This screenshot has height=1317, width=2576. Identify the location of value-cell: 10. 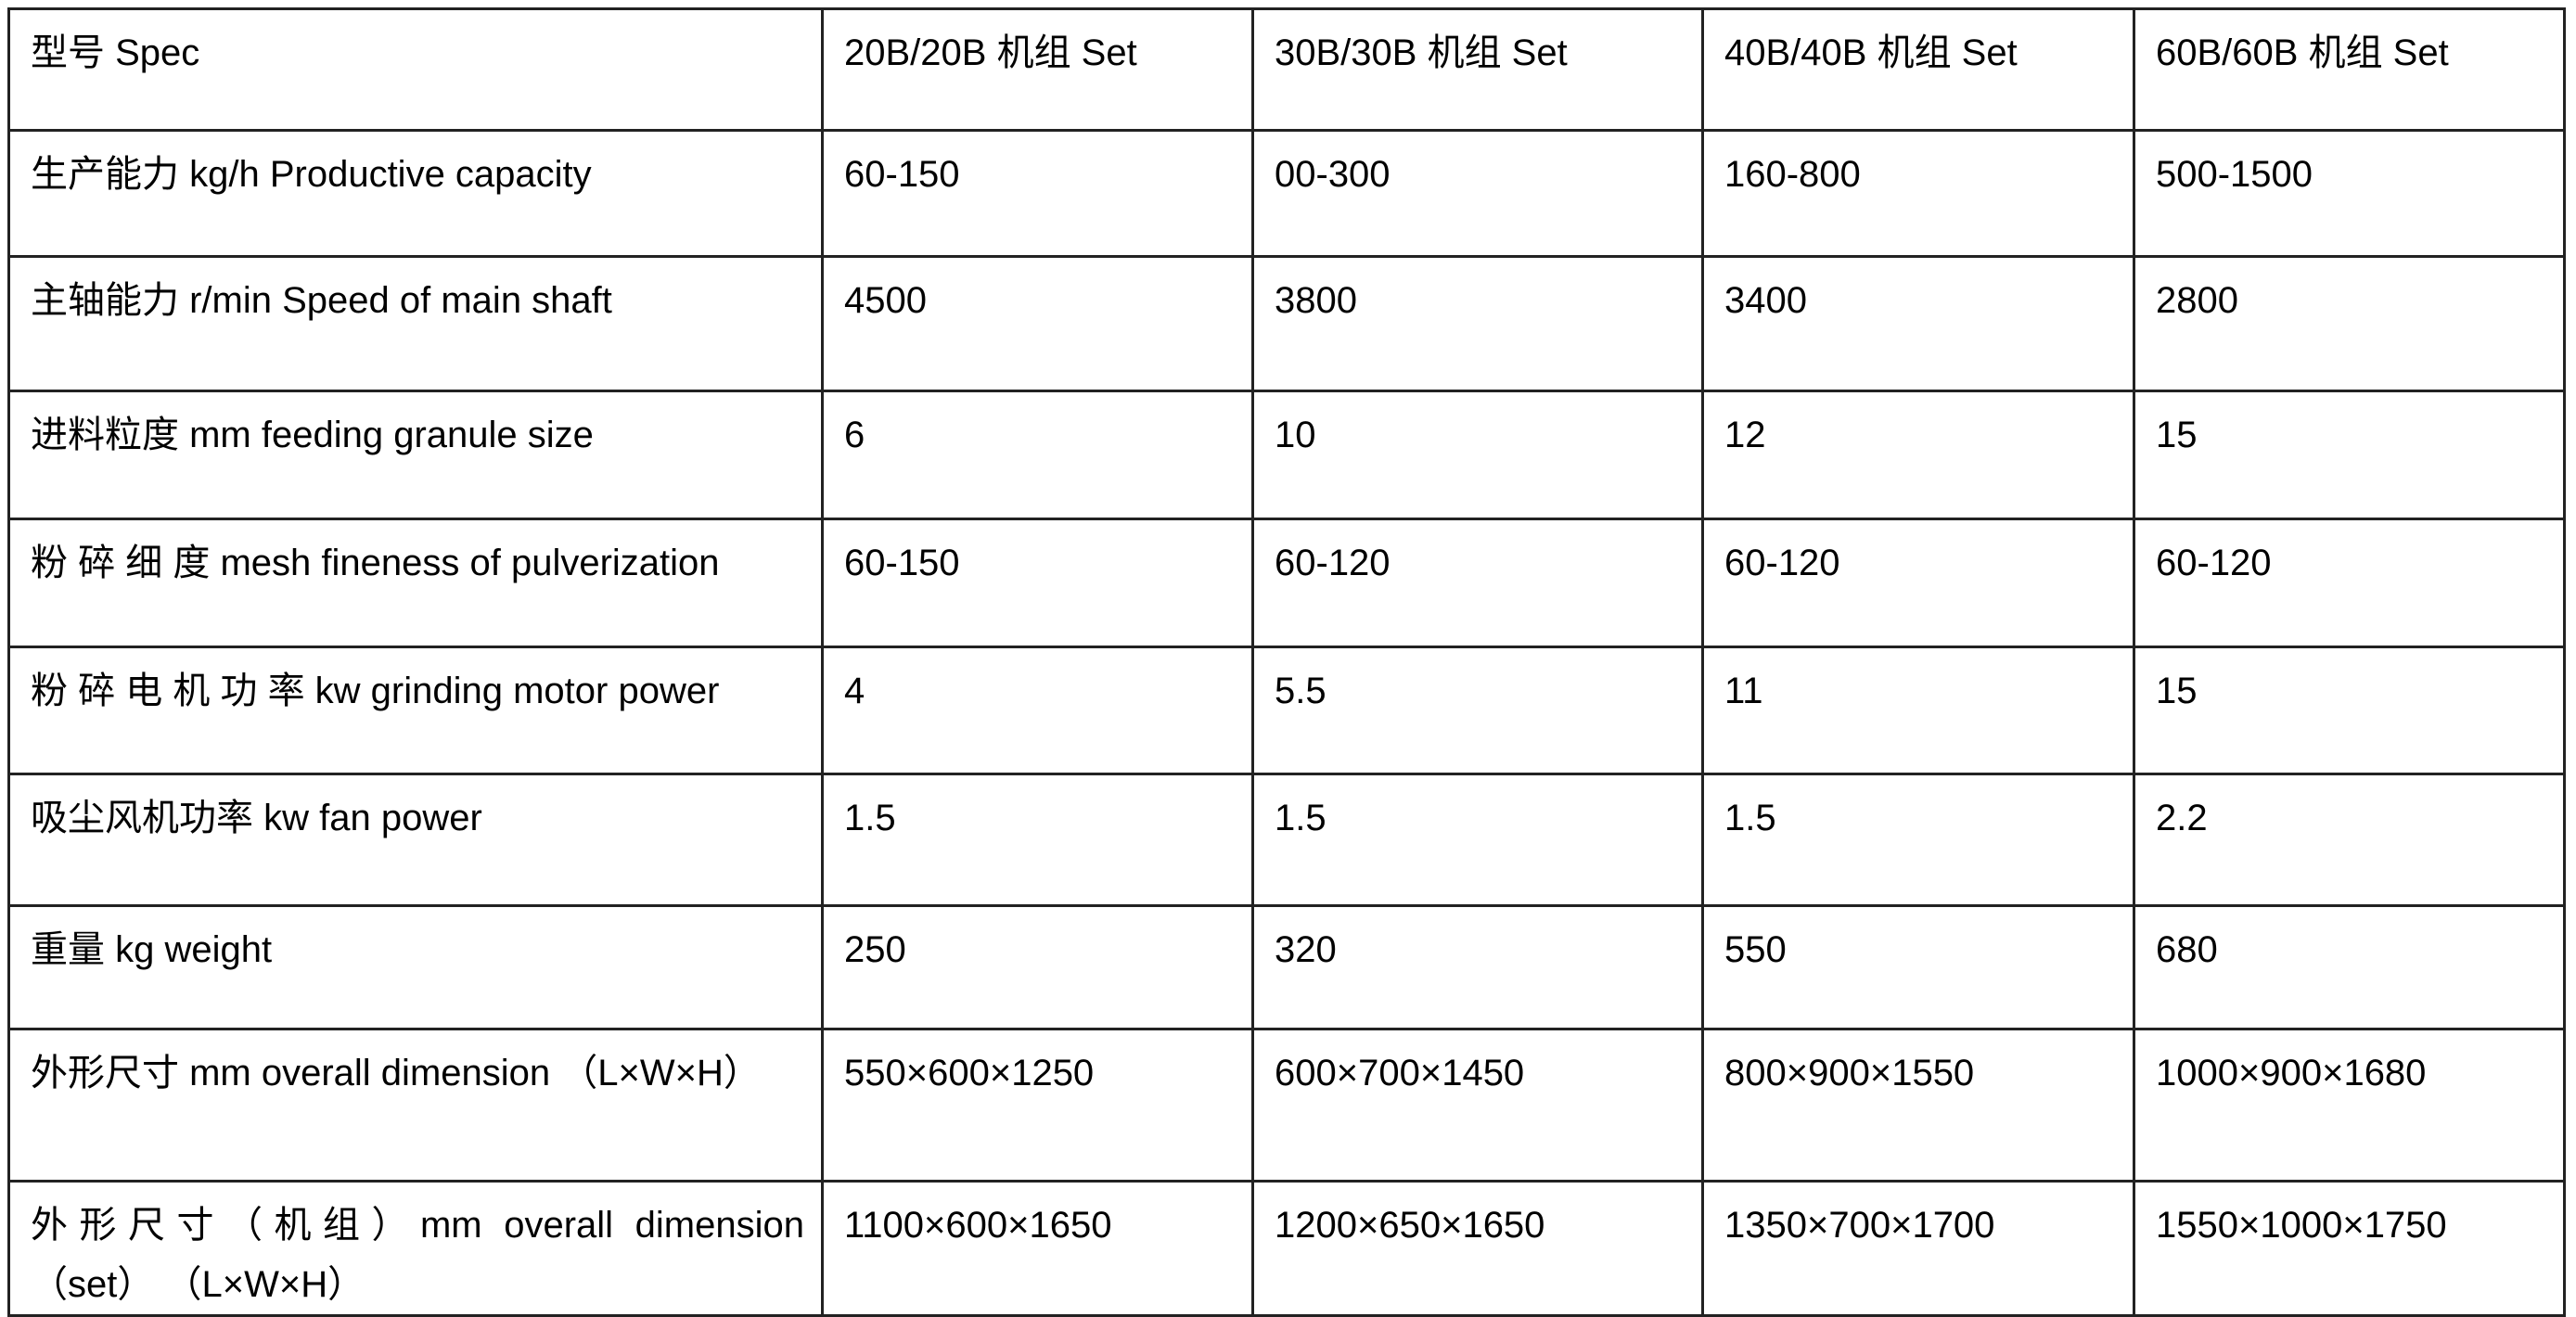
(1477, 455).